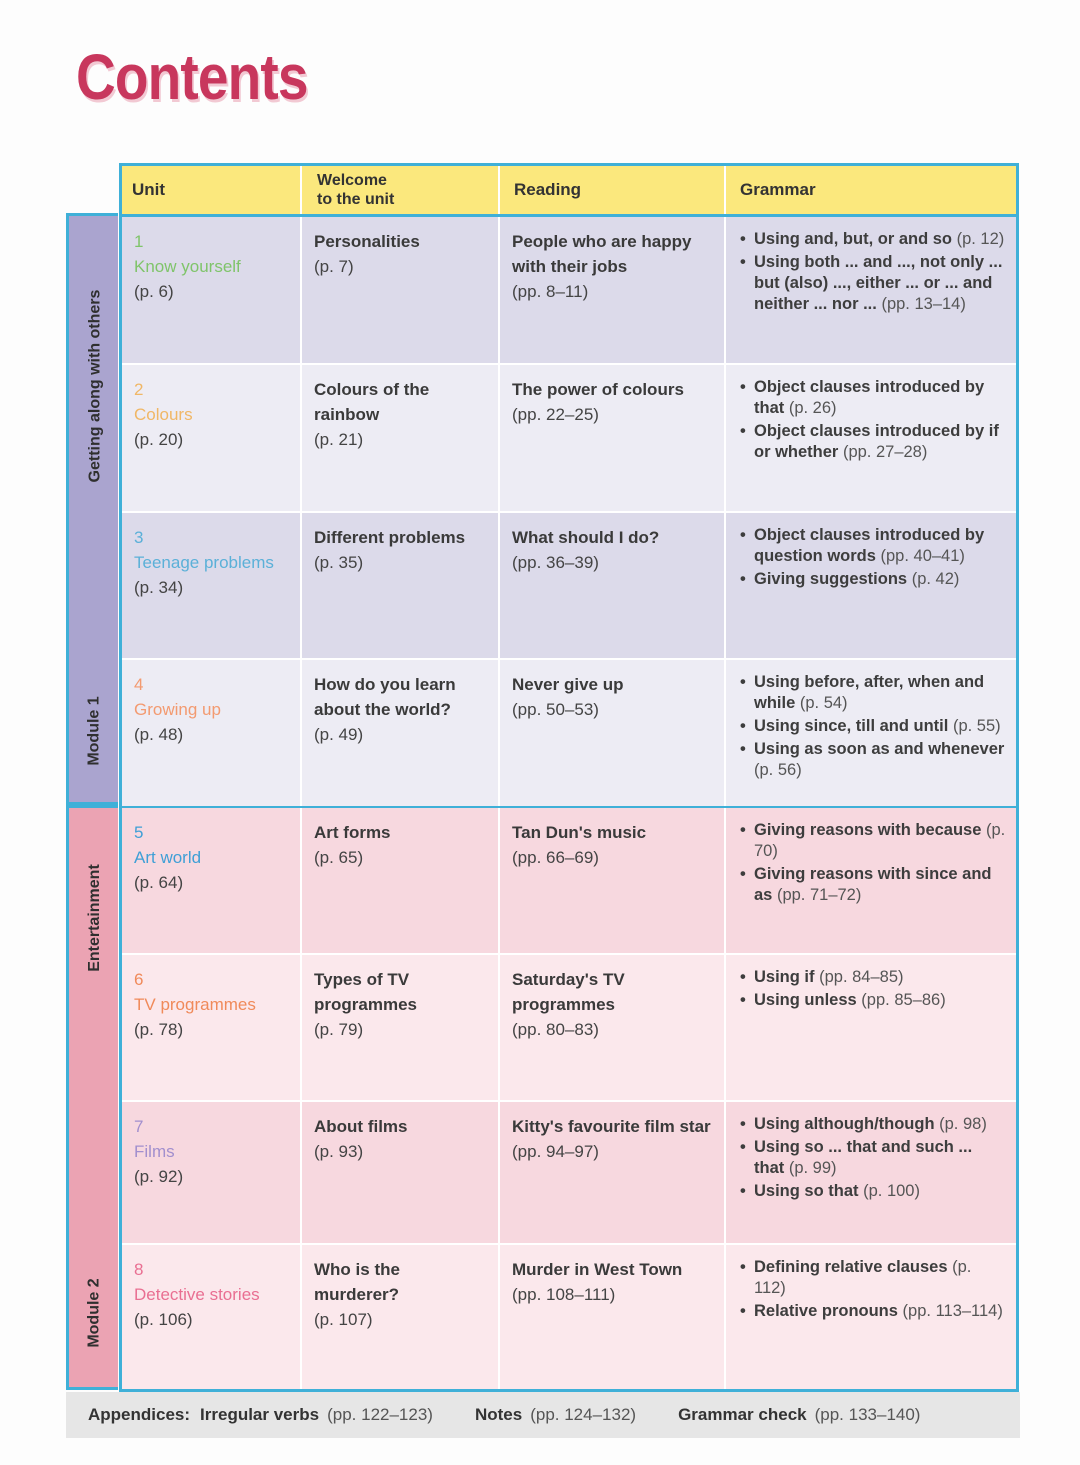  I want to click on welcome-title: Art forms, so click(352, 832).